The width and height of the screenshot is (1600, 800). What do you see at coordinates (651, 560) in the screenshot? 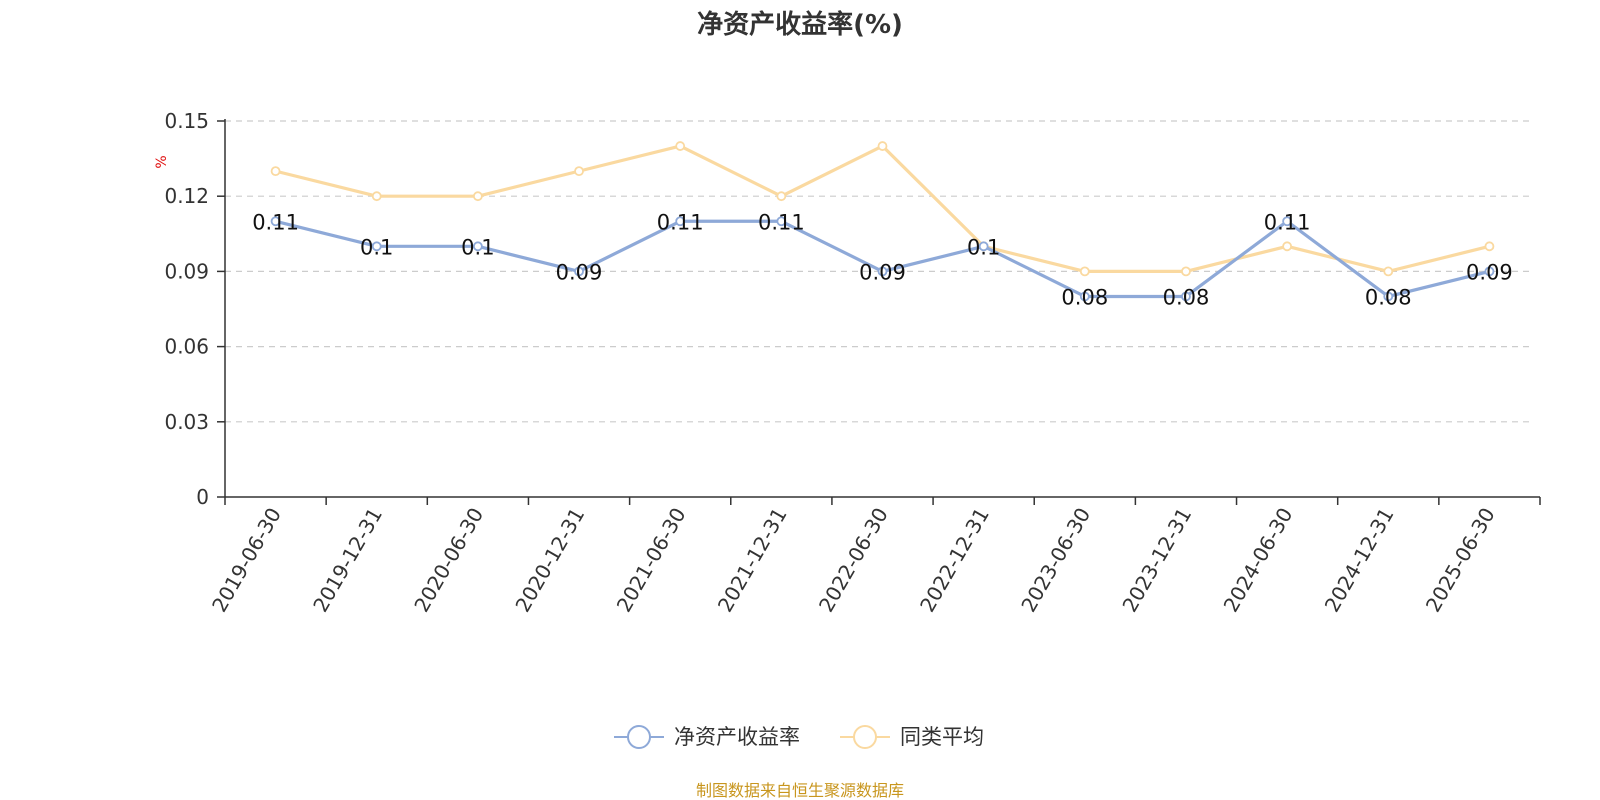
I see `x-tick-label: 2021-06-30` at bounding box center [651, 560].